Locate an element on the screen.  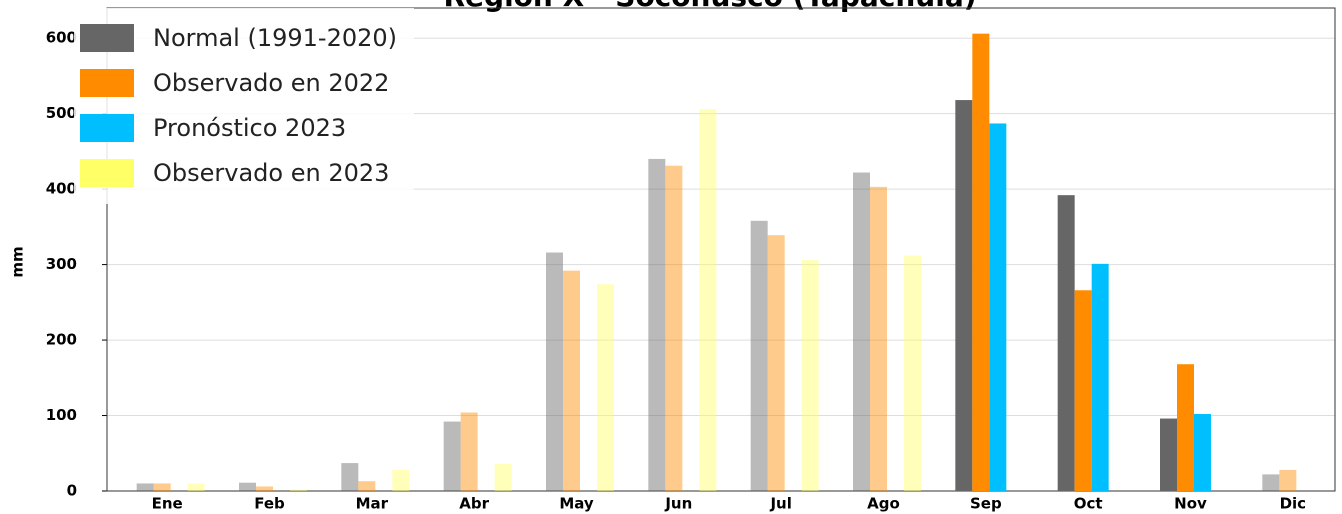
y-tick-label: 300 is located at coordinates (61, 264).